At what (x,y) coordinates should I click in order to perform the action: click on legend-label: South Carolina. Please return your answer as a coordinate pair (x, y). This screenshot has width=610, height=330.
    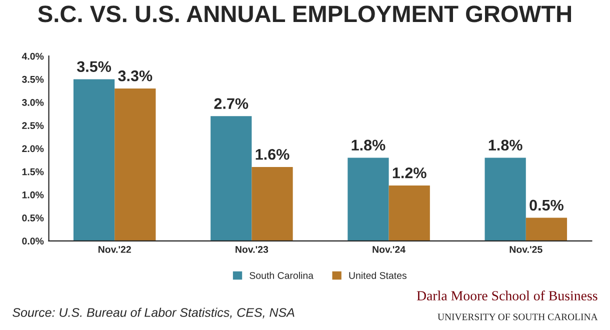
    Looking at the image, I should click on (282, 275).